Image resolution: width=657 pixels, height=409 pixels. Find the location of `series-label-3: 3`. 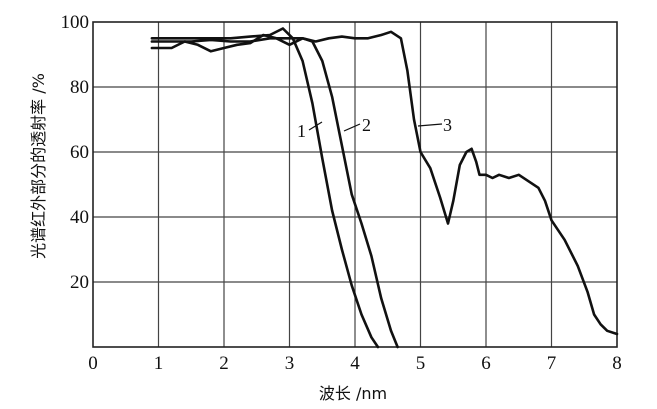

series-label-3: 3 is located at coordinates (447, 125).